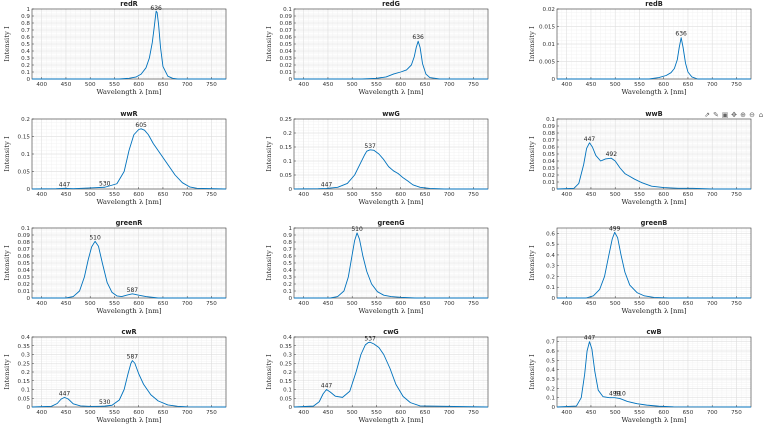  What do you see at coordinates (752, 115) in the screenshot?
I see `zoom-out-icon: ⊖` at bounding box center [752, 115].